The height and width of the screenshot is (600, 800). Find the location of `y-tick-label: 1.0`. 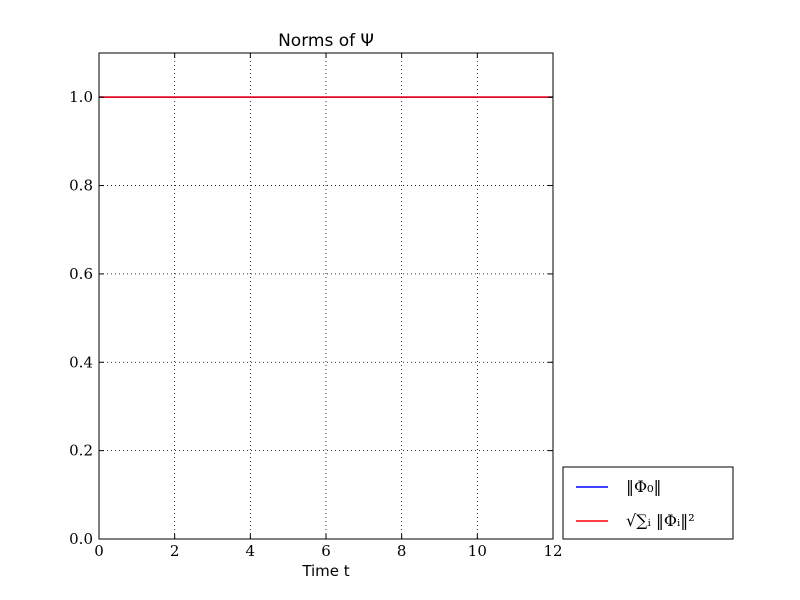

y-tick-label: 1.0 is located at coordinates (81, 97).